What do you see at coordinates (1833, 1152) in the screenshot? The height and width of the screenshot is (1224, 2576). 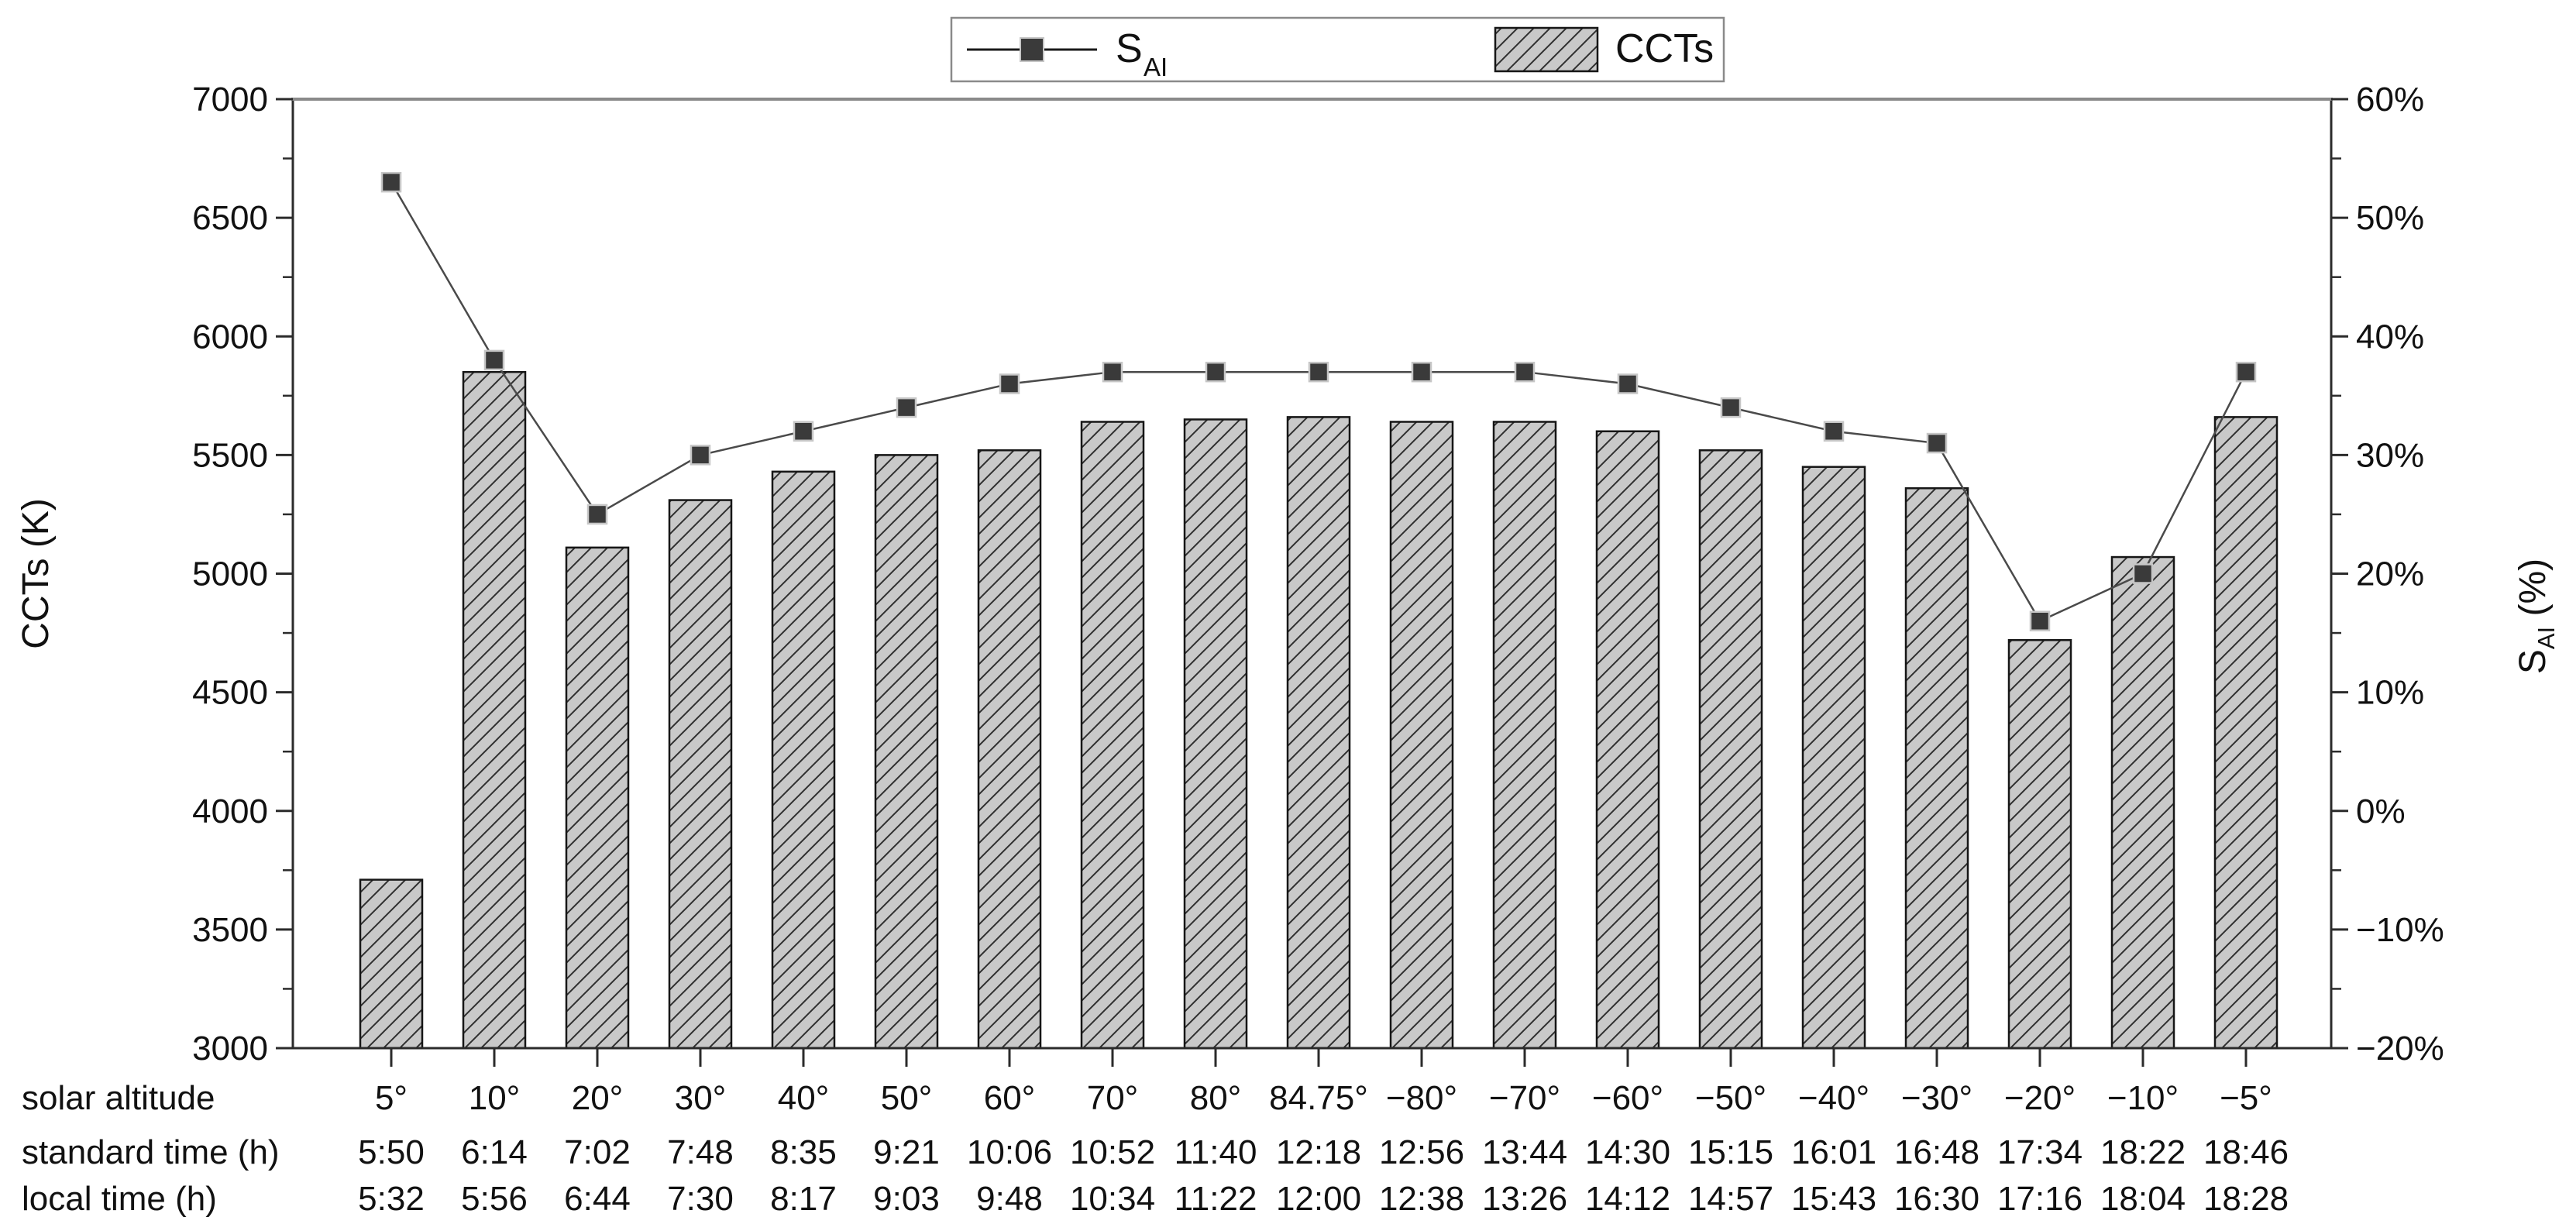 I see `x-tick-standard-time: 16:01` at bounding box center [1833, 1152].